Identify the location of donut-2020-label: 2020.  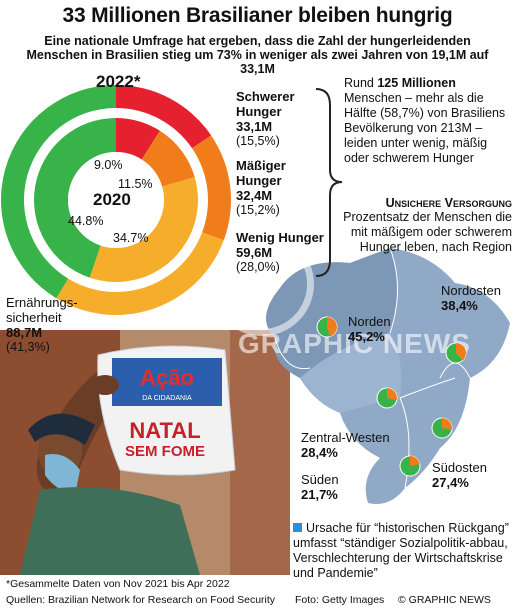
(112, 199).